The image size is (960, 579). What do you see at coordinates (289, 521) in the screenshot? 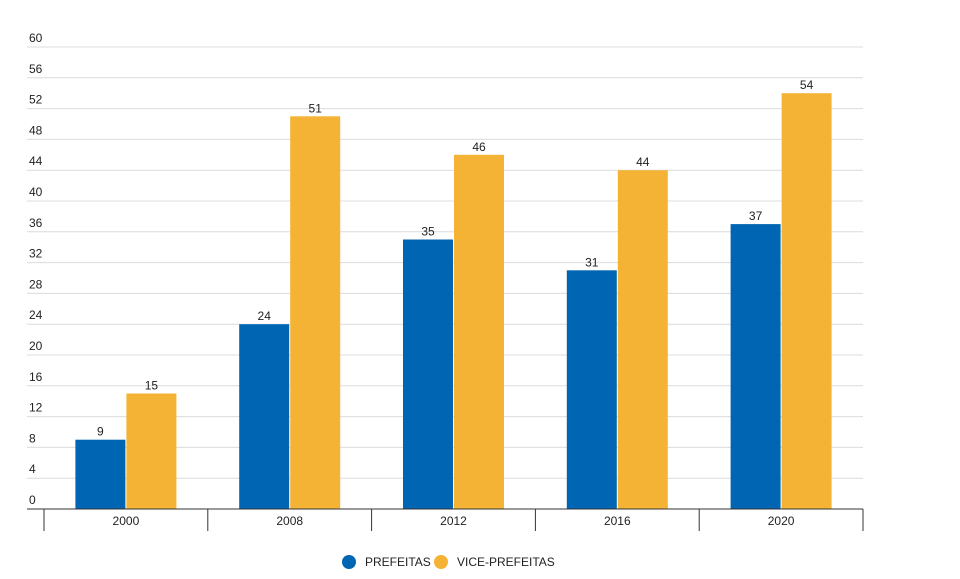
I see `x-tick-label: 2008` at bounding box center [289, 521].